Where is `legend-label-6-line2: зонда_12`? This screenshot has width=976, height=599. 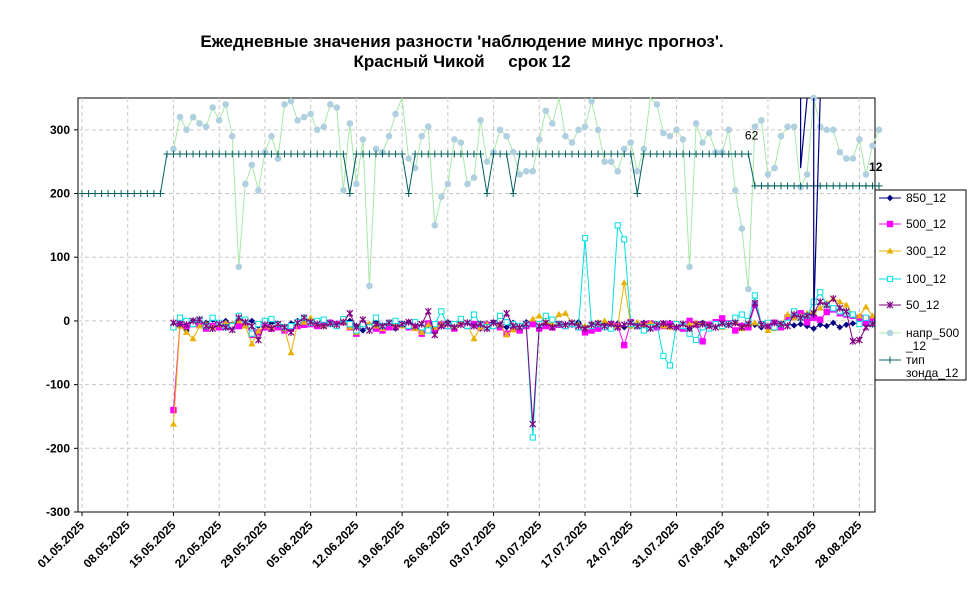
legend-label-6-line2: зонда_12 is located at coordinates (932, 373).